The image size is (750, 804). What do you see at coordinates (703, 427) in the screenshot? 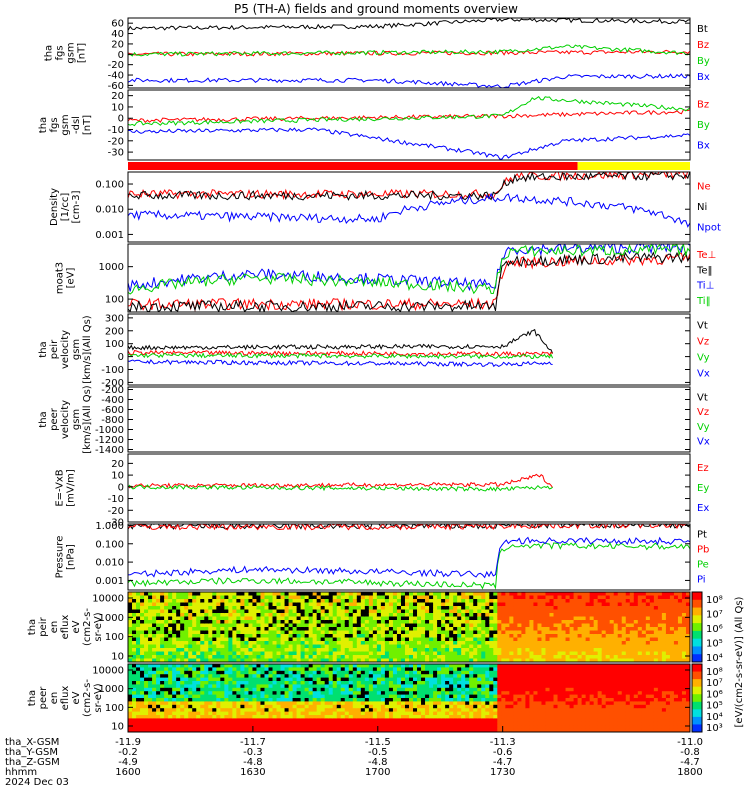
I see `legend-label: Vy` at bounding box center [703, 427].